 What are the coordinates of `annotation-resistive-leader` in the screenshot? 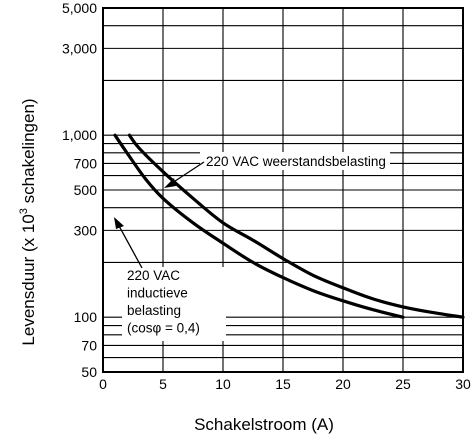 It's located at (186, 173).